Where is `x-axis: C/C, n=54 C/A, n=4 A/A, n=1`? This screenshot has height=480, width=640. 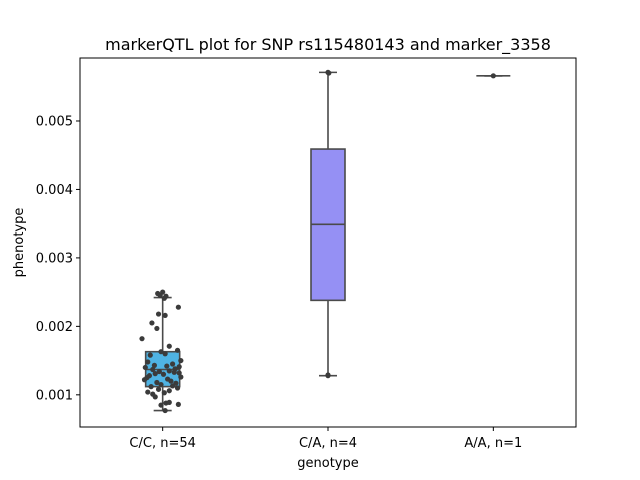 x-axis: C/C, n=54 C/A, n=4 A/A, n=1 is located at coordinates (325, 439).